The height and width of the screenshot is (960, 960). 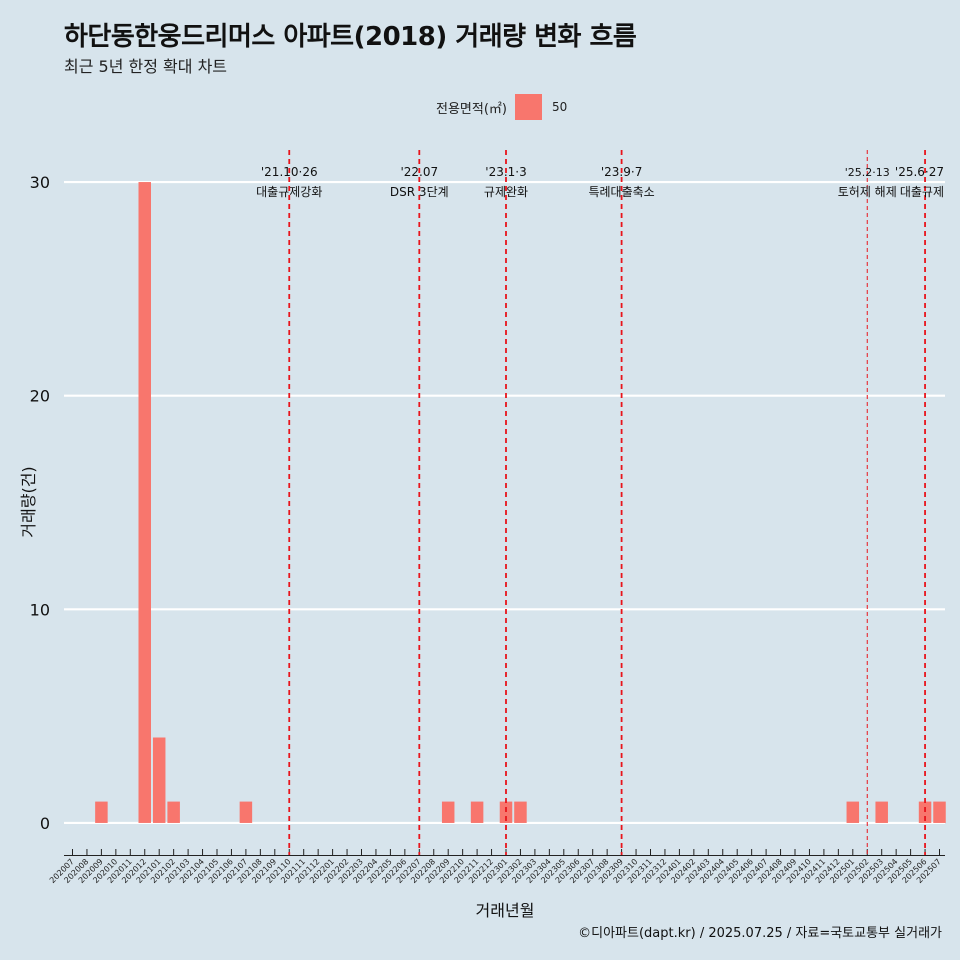 I want to click on event-label: 대출규제강화, so click(x=289, y=192).